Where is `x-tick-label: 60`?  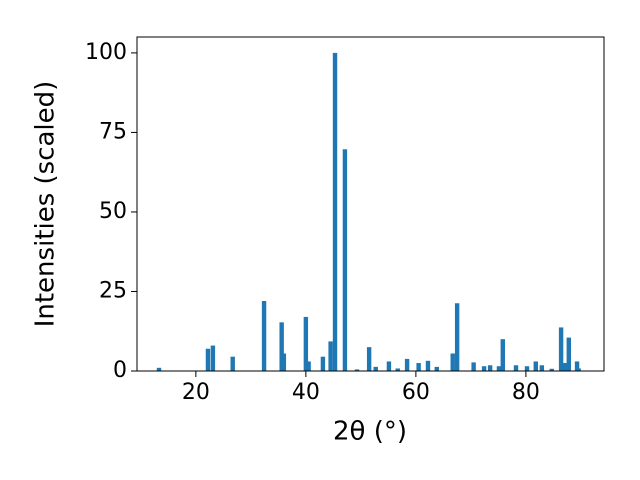
x-tick-label: 60 is located at coordinates (416, 392).